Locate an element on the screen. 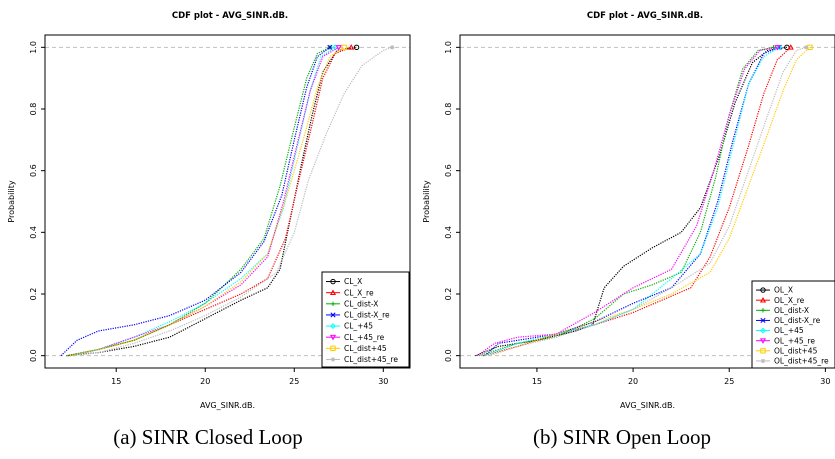  legend-label-CL_+45_re: CL_+45_re is located at coordinates (364, 337).